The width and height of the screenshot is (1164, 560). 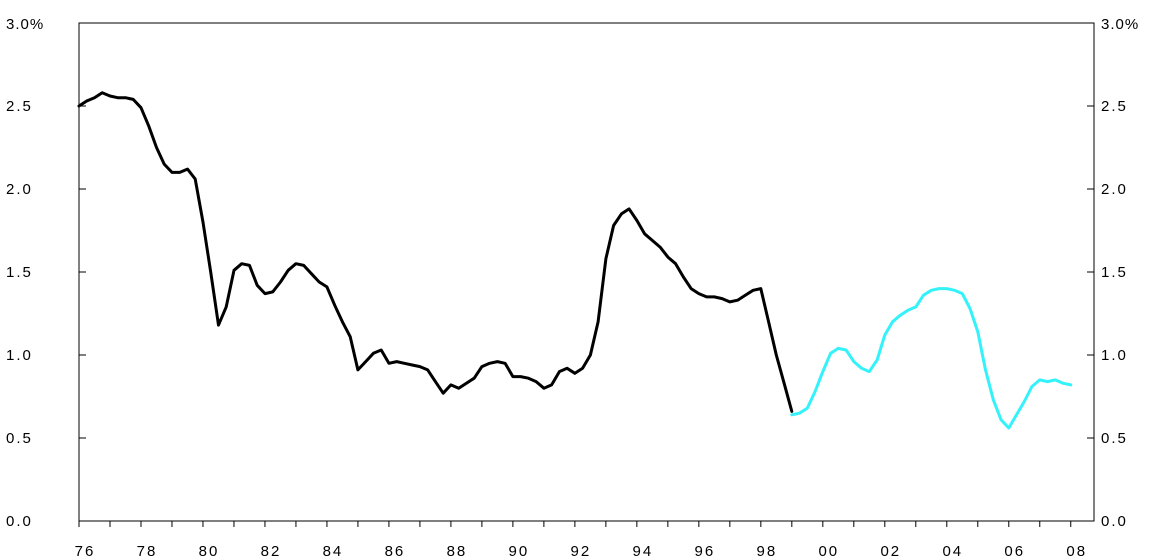 I want to click on x-tick-label: 84, so click(x=333, y=551).